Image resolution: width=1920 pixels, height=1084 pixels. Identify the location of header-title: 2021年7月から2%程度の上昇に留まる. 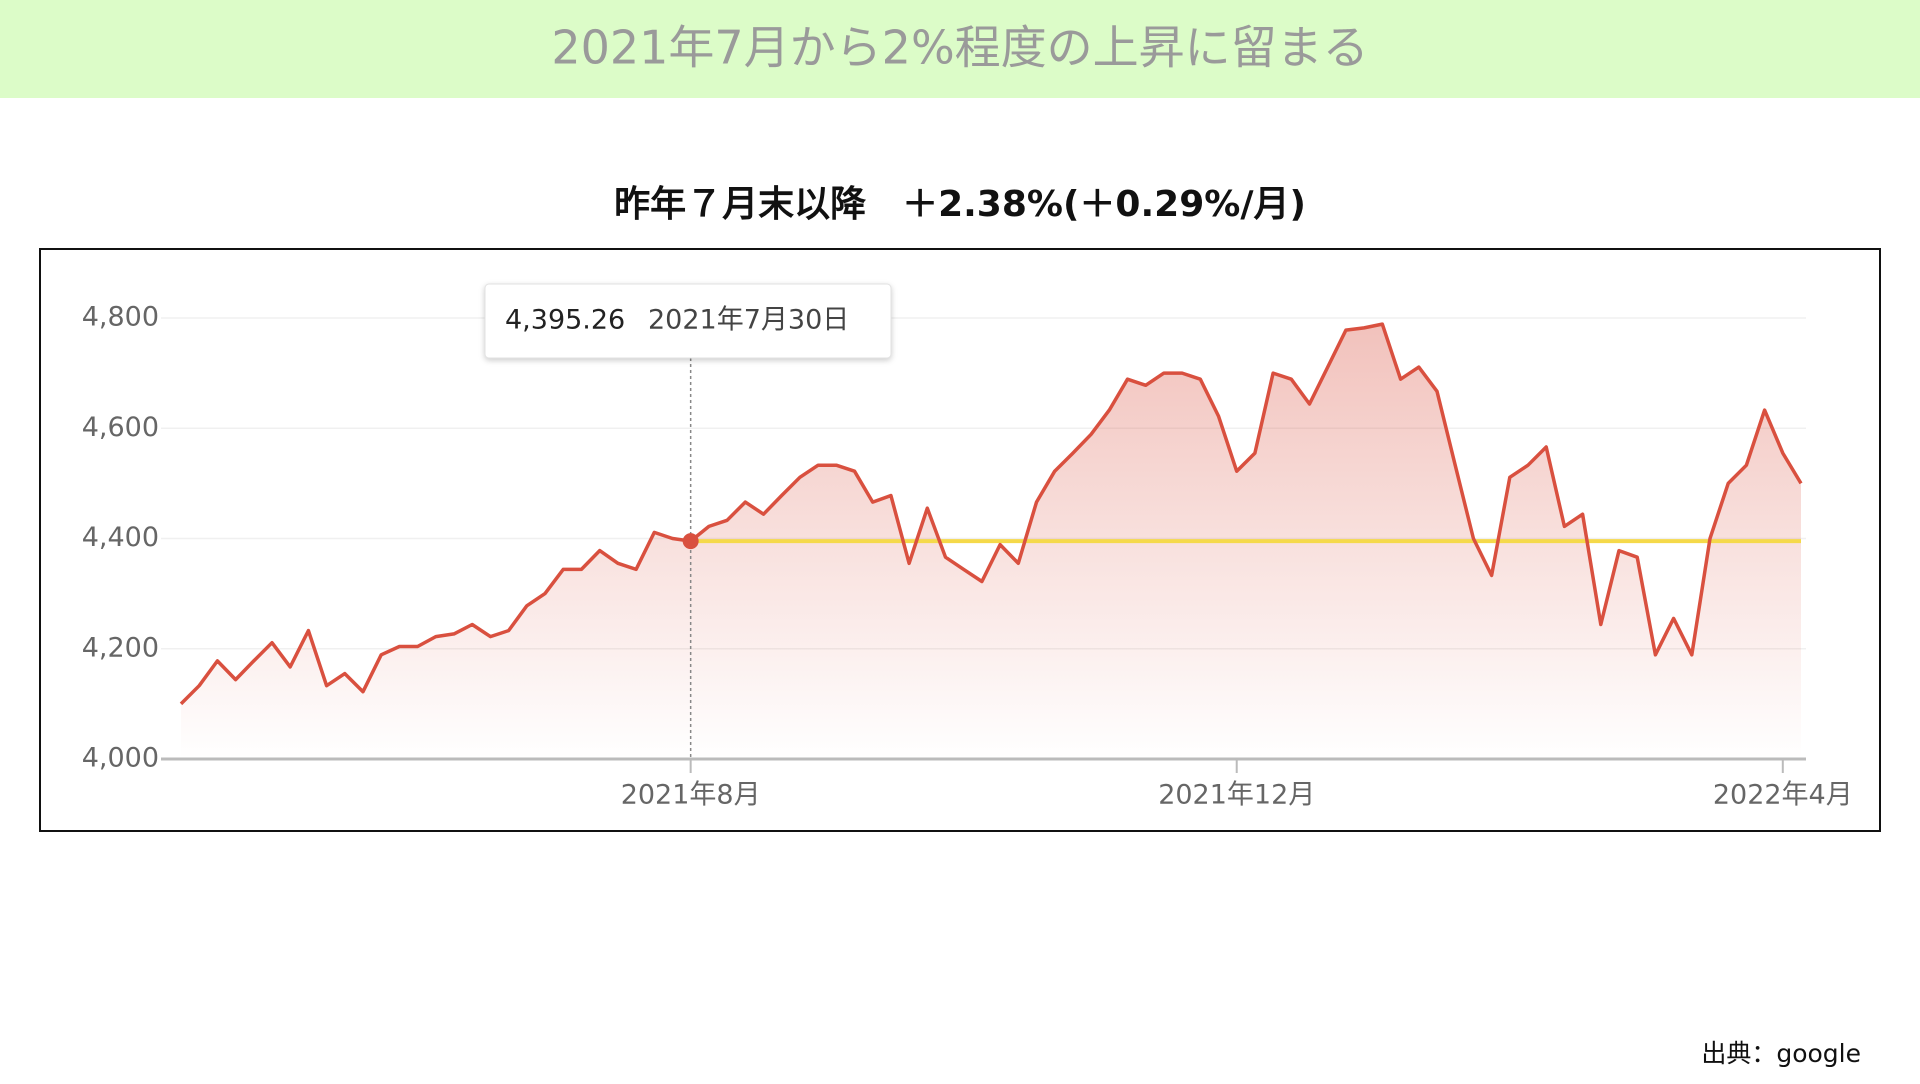
(959, 48).